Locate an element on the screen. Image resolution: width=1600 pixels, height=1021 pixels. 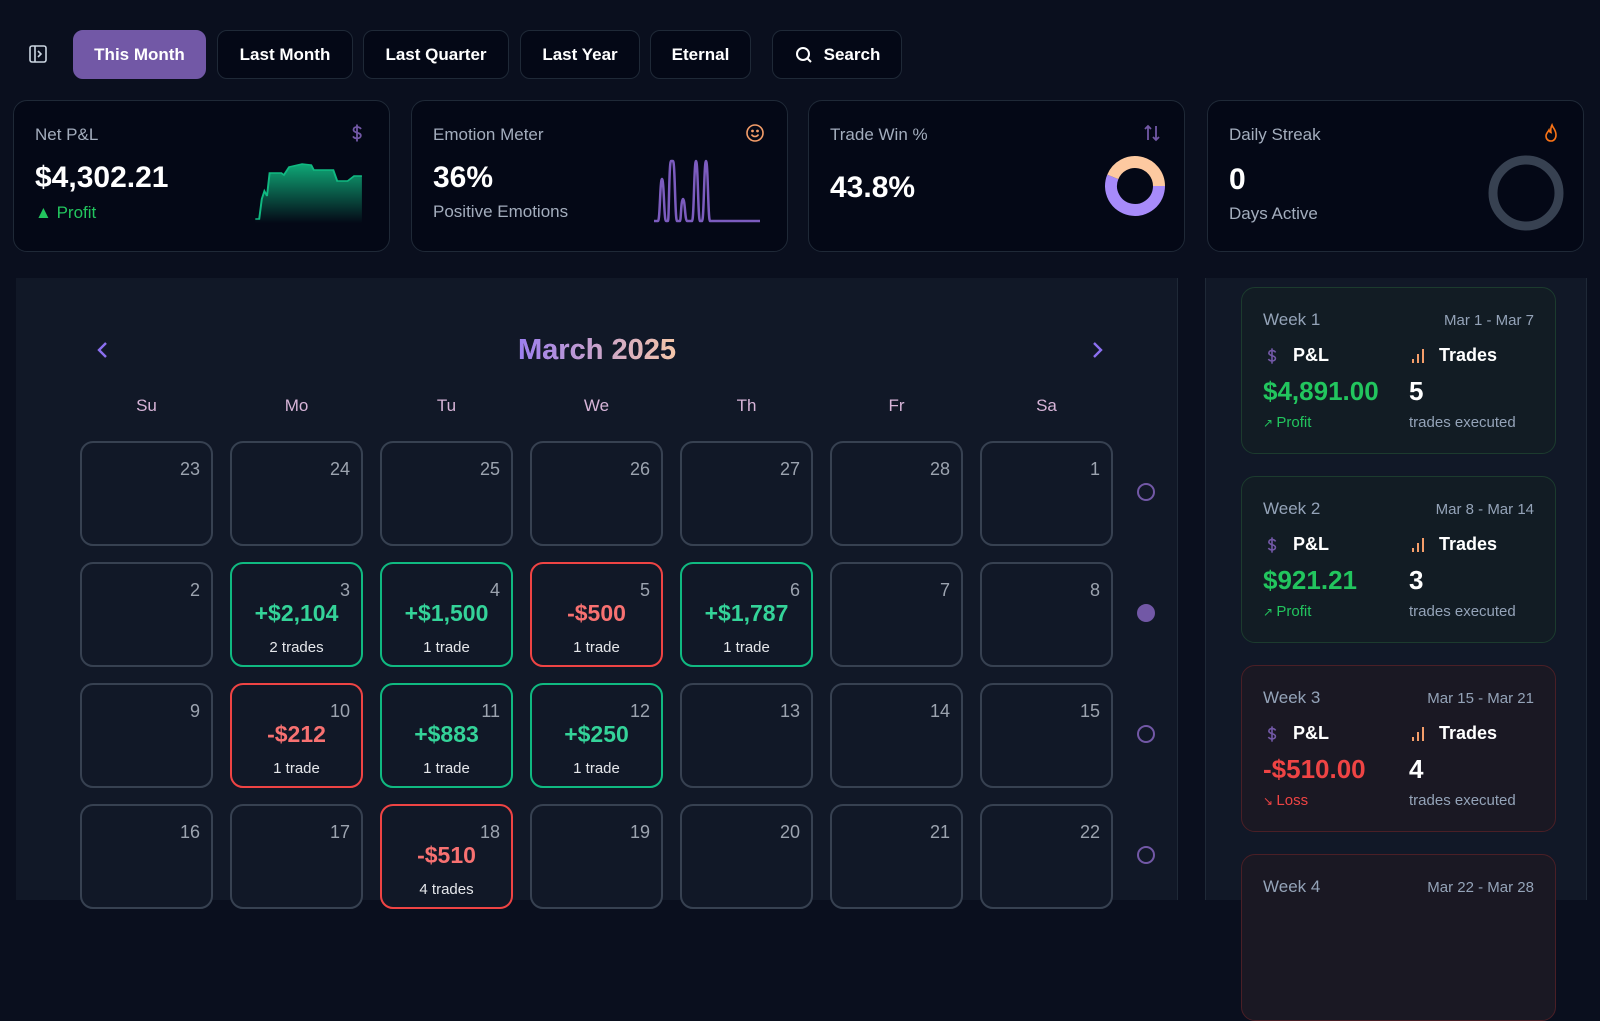
day-pl: +$1,500 is located at coordinates (446, 613).